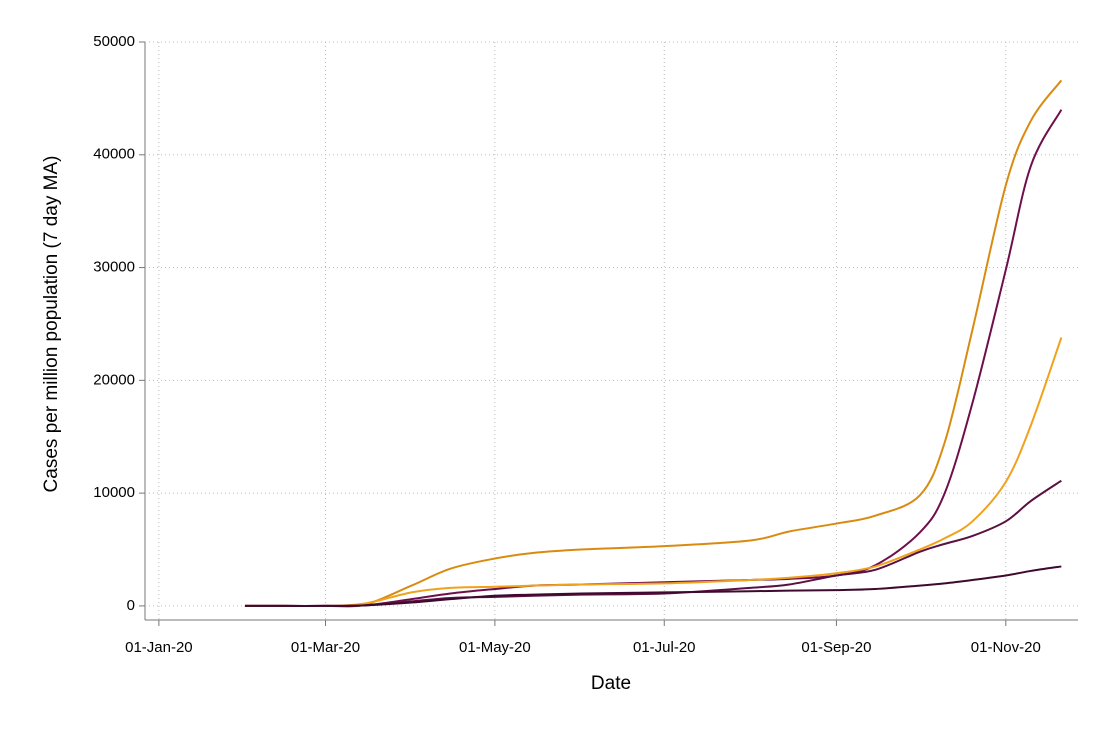 The width and height of the screenshot is (1104, 736). Describe the element at coordinates (495, 647) in the screenshot. I see `x-tick-label: 01-May-20` at that location.